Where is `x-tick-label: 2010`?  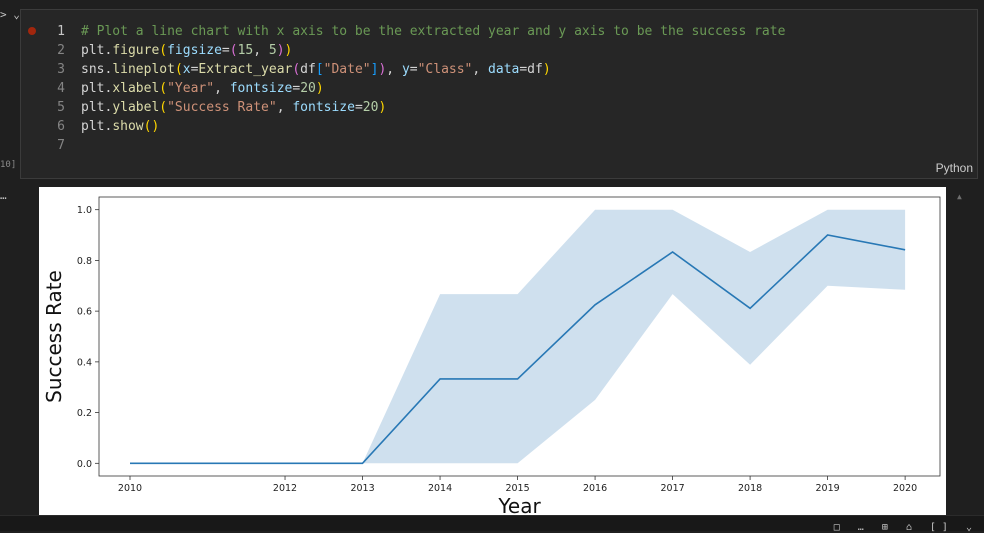 x-tick-label: 2010 is located at coordinates (130, 488).